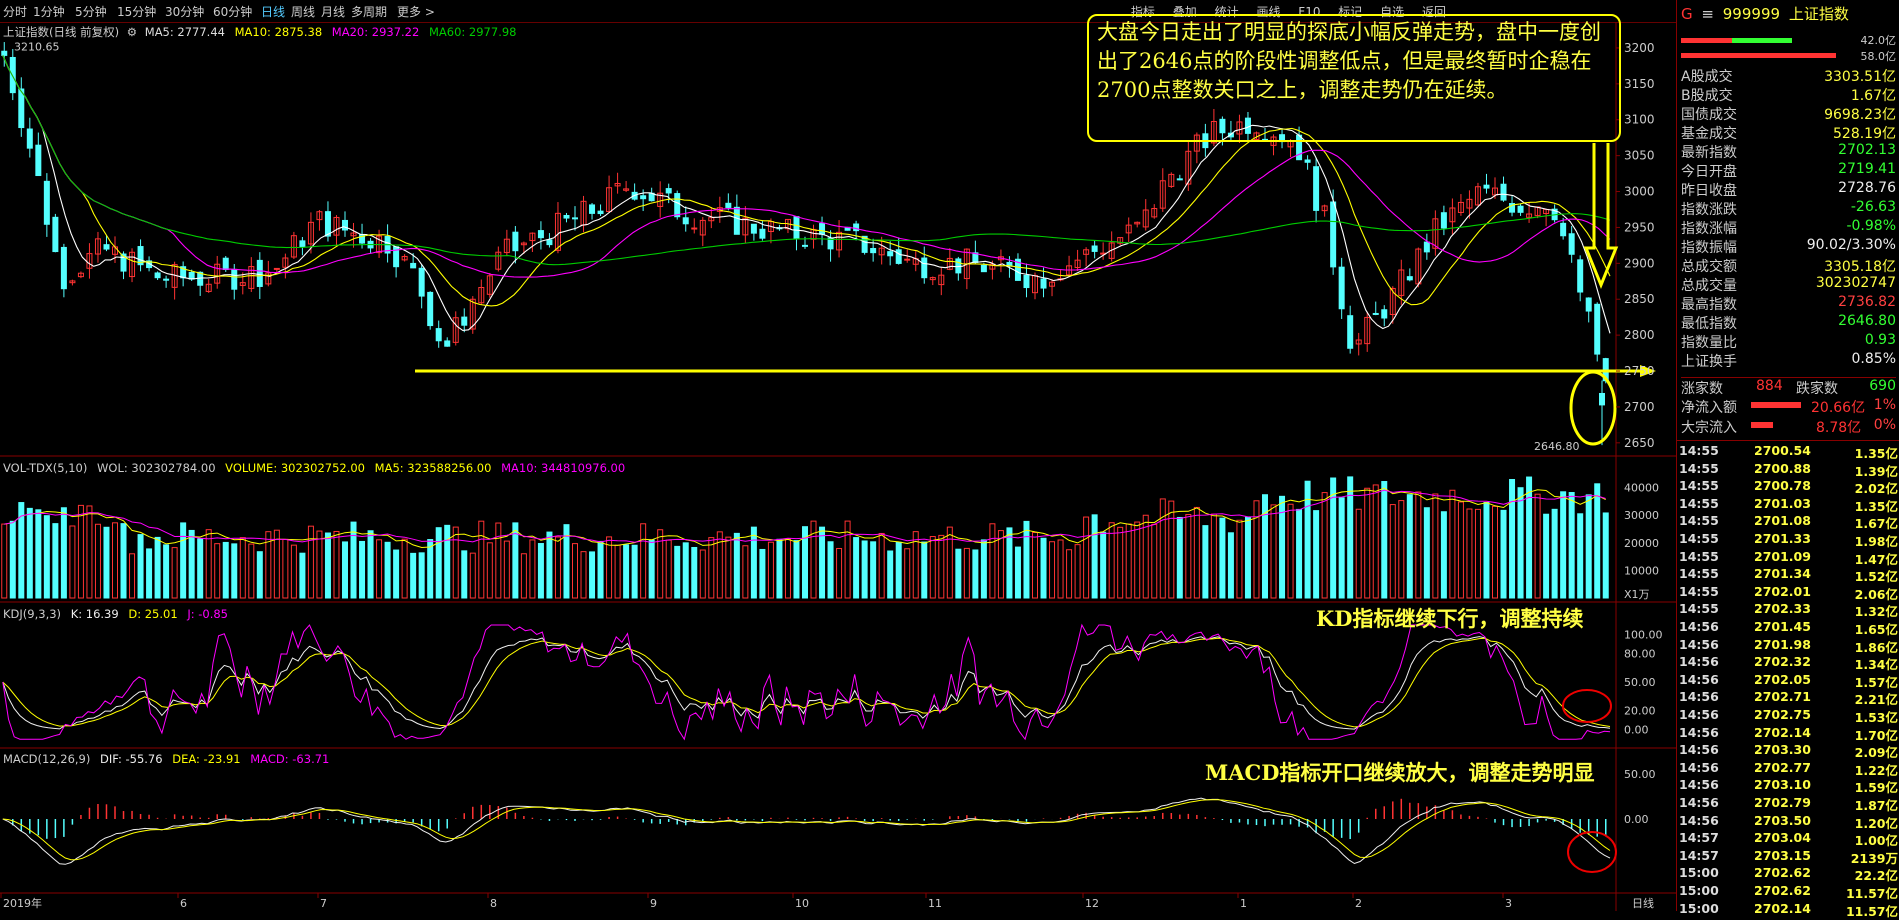 The height and width of the screenshot is (920, 1899). What do you see at coordinates (1593, 408) in the screenshot?
I see `low-point-circle` at bounding box center [1593, 408].